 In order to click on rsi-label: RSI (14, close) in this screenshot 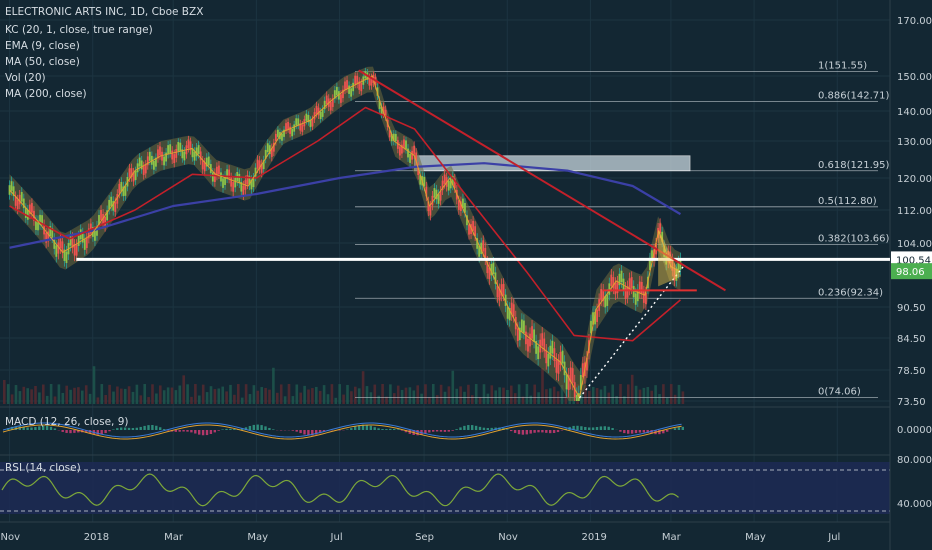, I will do `click(43, 468)`.